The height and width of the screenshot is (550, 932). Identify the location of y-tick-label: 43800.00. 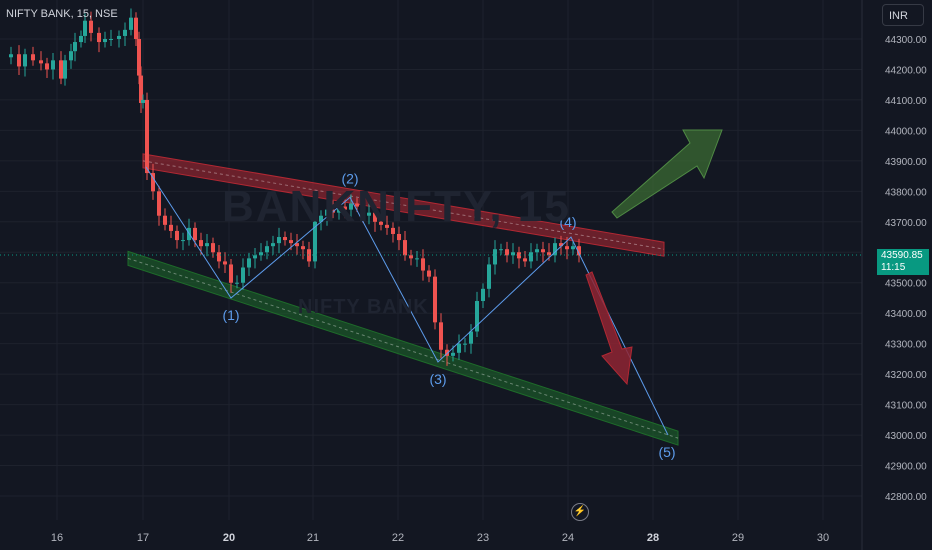
(906, 192).